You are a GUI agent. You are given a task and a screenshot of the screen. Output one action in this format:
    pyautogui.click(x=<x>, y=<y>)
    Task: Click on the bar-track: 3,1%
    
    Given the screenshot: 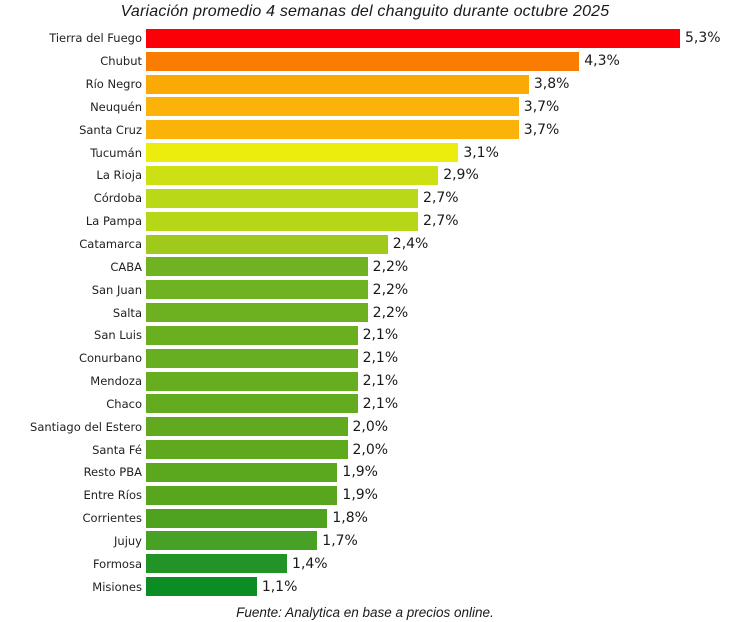 What is the action you would take?
    pyautogui.click(x=413, y=152)
    